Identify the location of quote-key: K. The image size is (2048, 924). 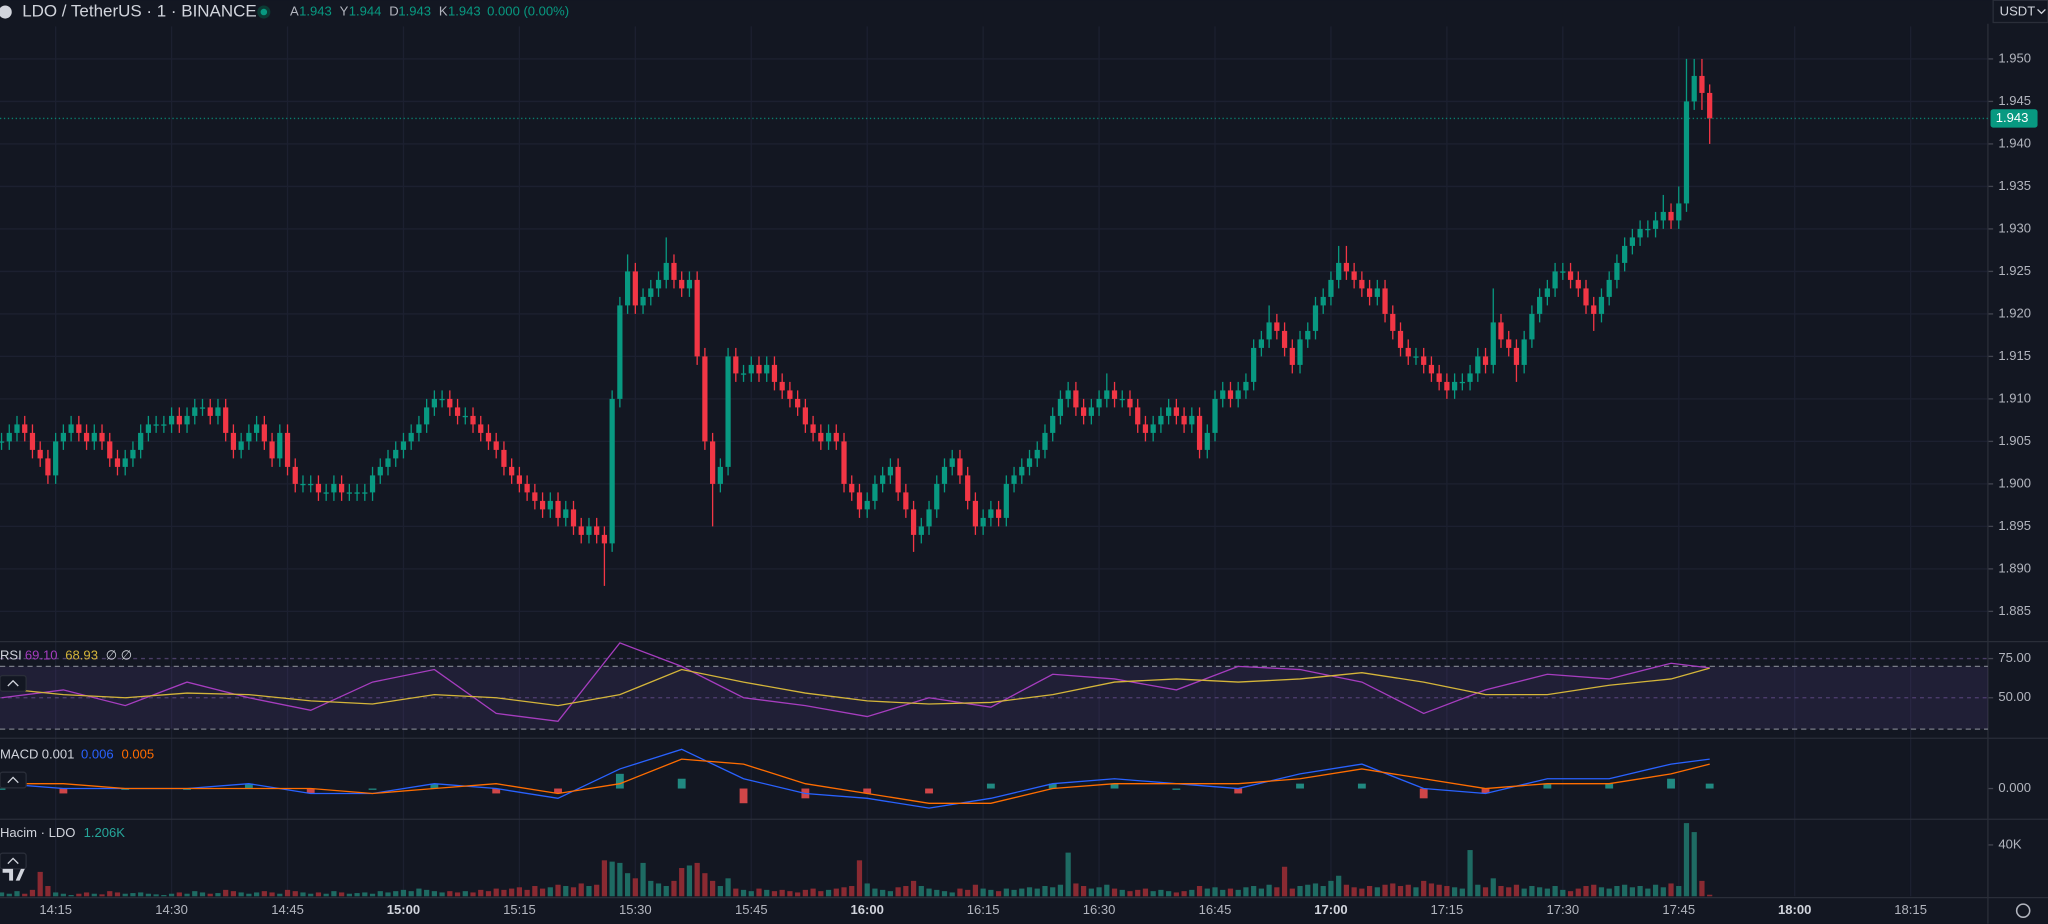
(443, 10).